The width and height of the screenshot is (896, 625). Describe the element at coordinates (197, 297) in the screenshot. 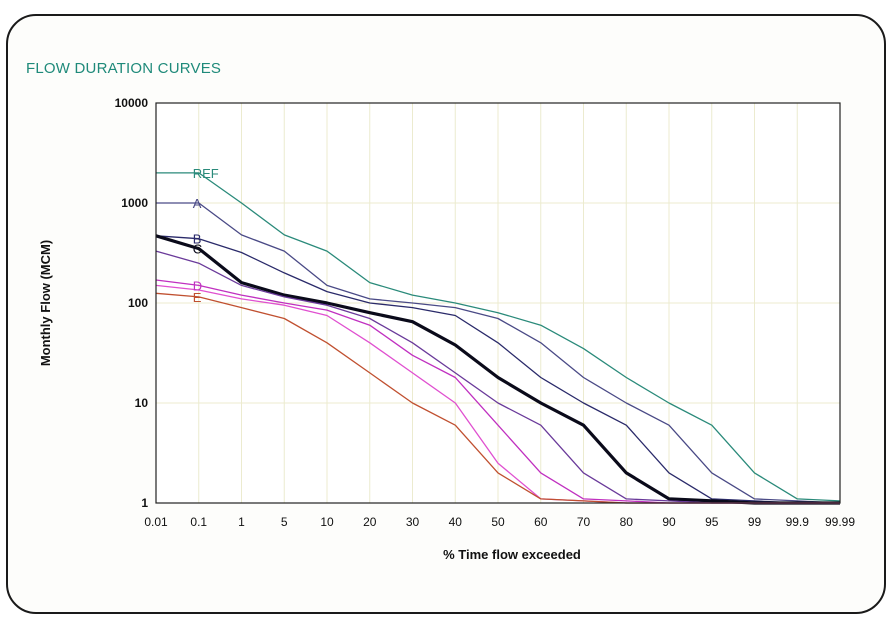

I see `series-label-e: E` at that location.